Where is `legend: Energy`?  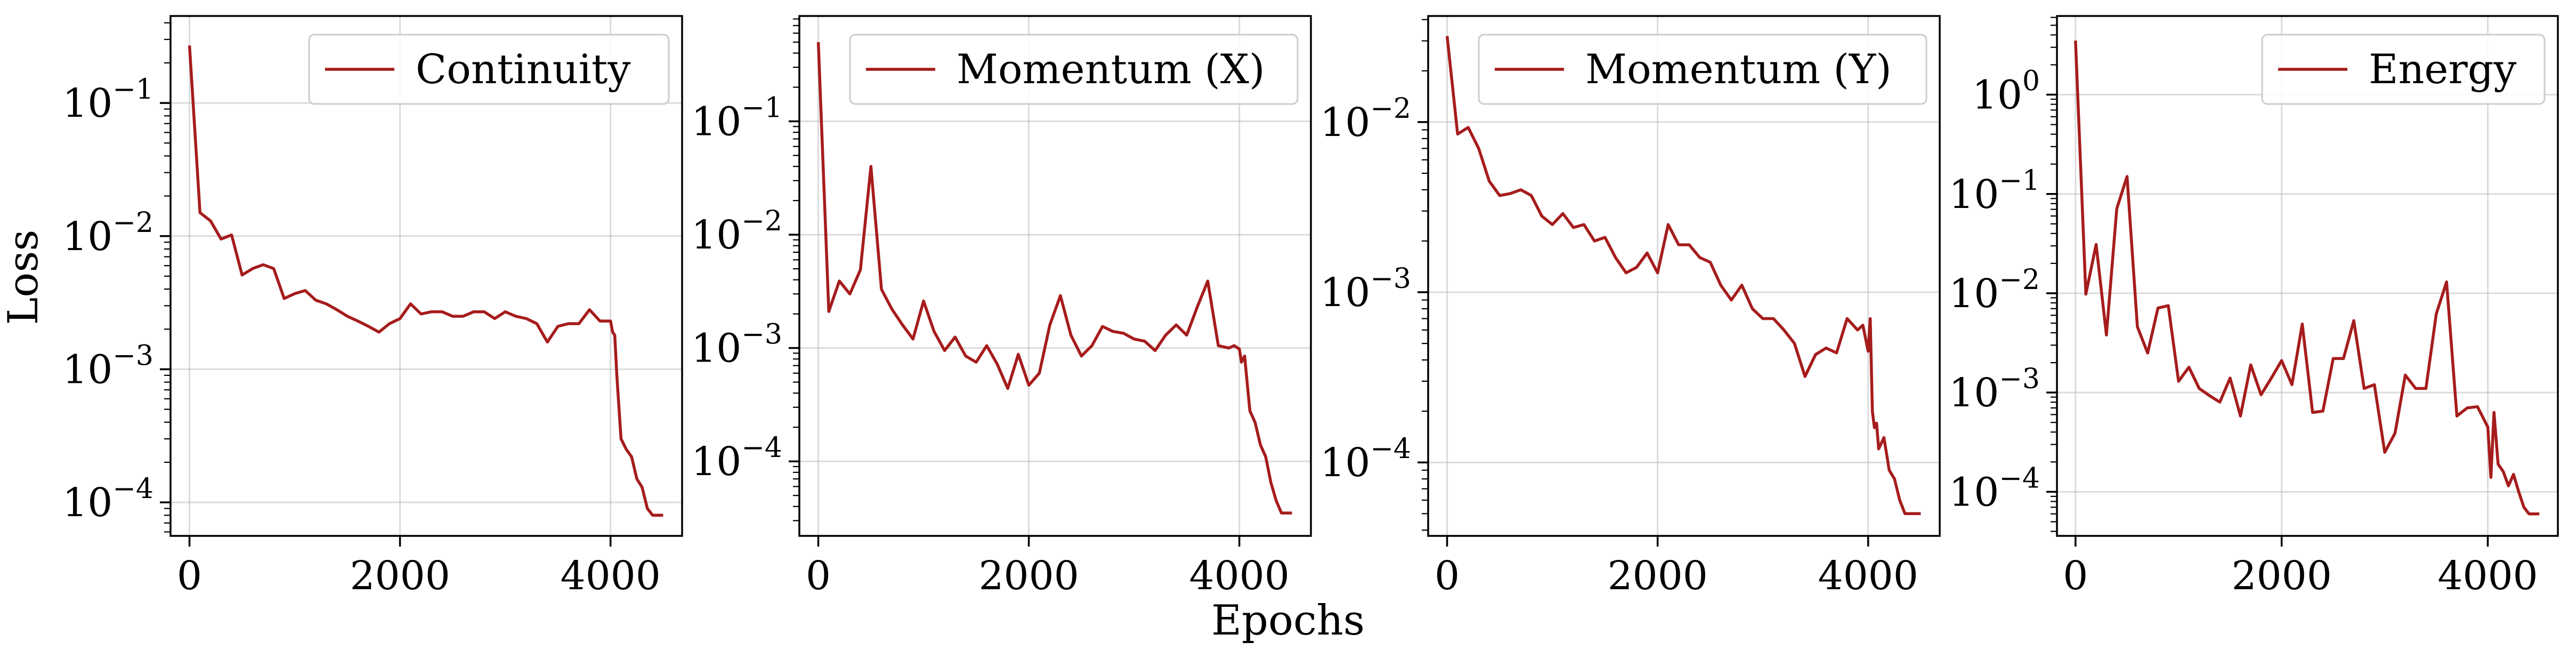 legend: Energy is located at coordinates (2404, 69).